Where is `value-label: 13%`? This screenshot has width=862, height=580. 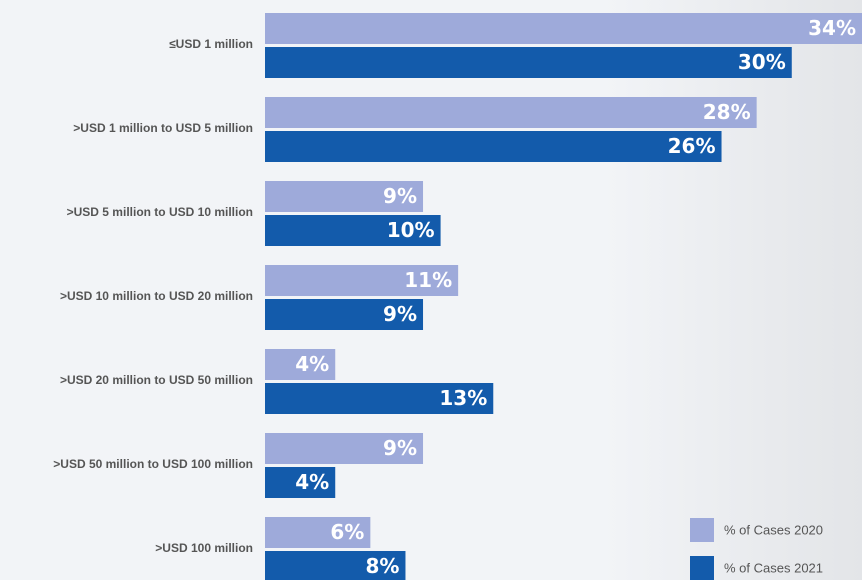
value-label: 13% is located at coordinates (463, 398).